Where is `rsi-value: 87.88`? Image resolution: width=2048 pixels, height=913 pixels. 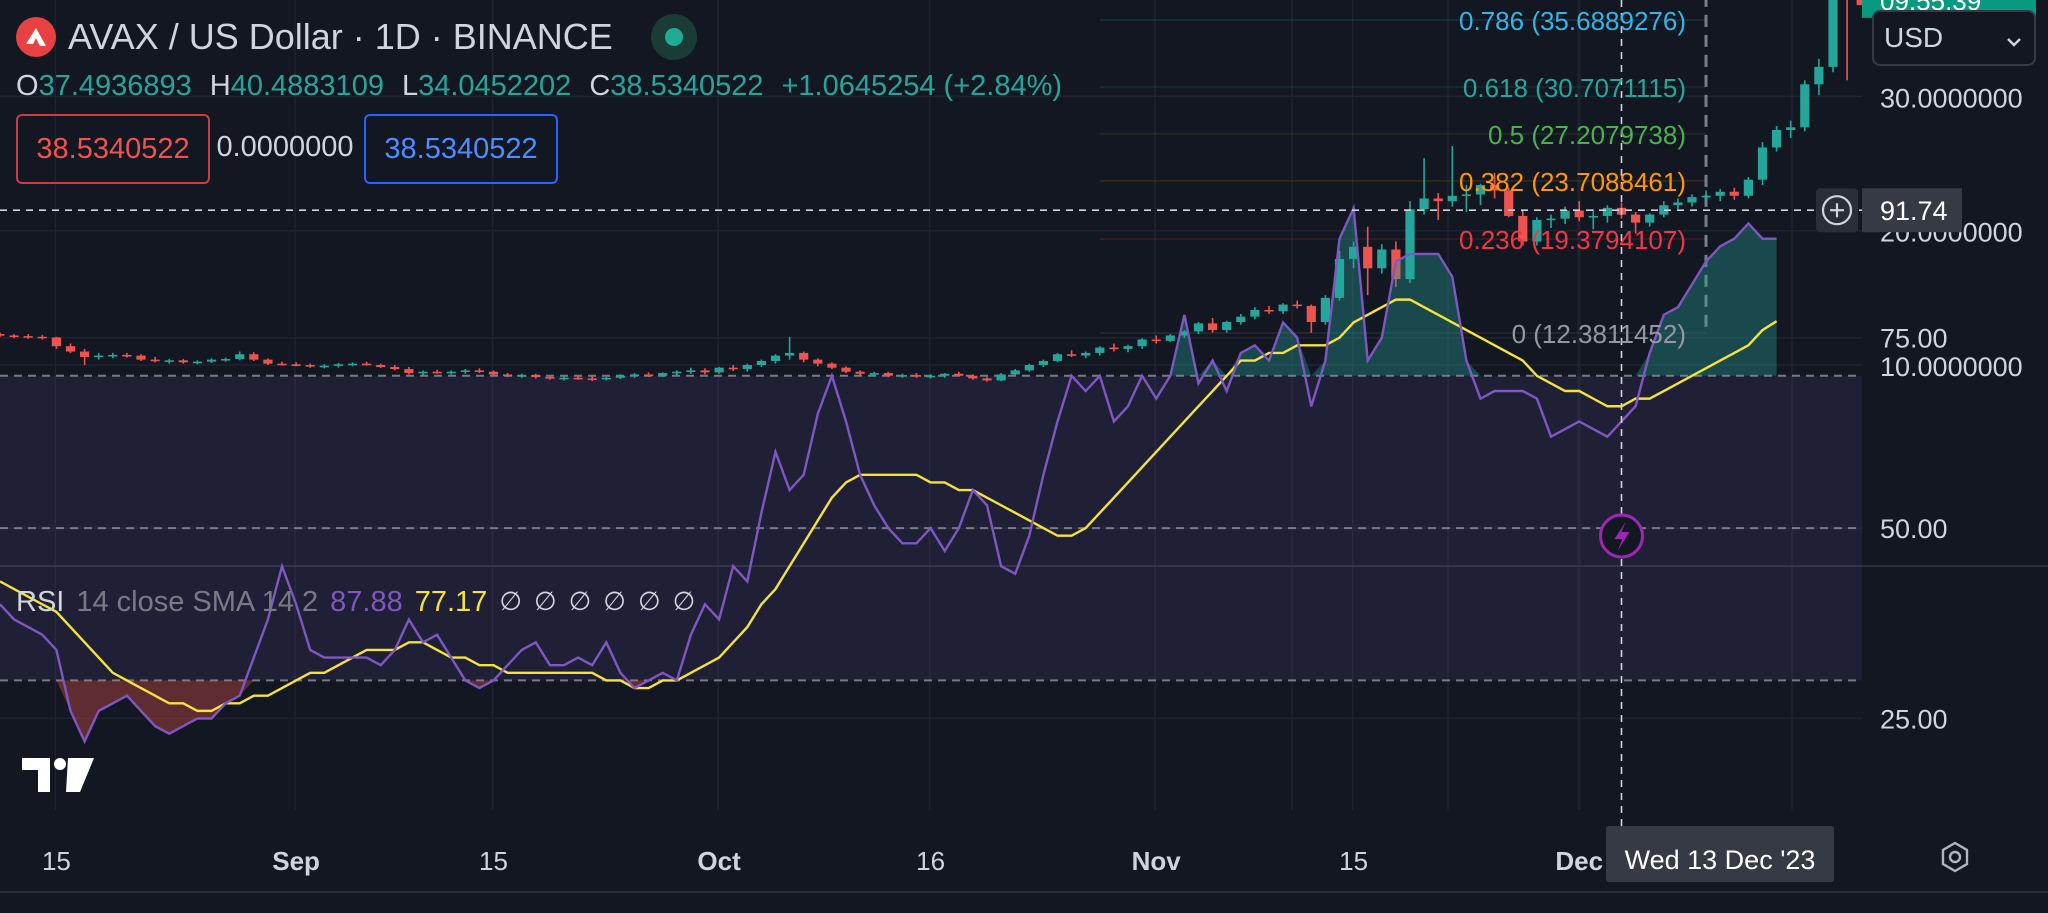 rsi-value: 87.88 is located at coordinates (366, 602).